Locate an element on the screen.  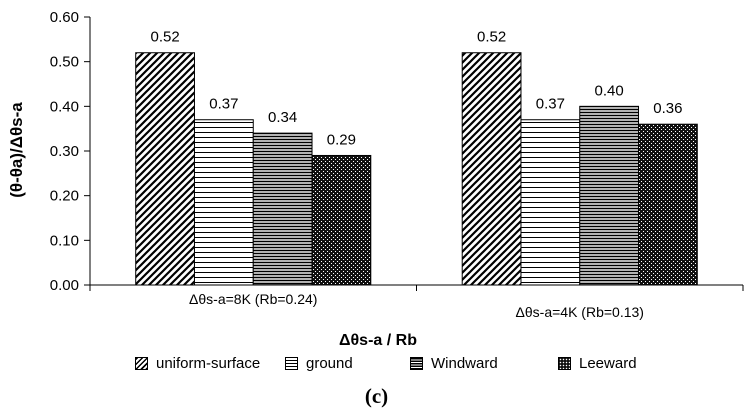
y-axis-label: (θ-θa)/Δθs-a is located at coordinates (16, 150).